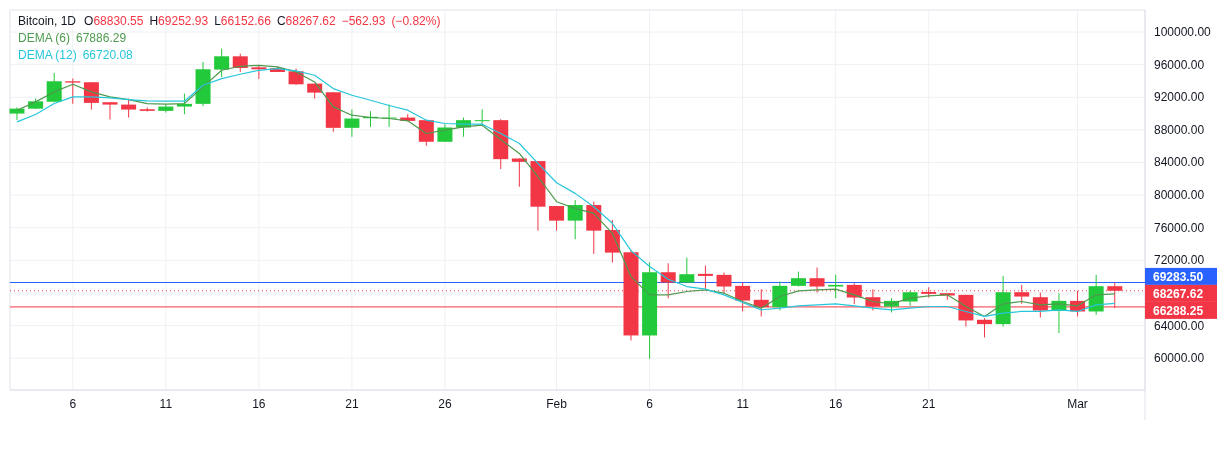 Image resolution: width=1231 pixels, height=452 pixels. What do you see at coordinates (1179, 358) in the screenshot?
I see `y-tick-label: 60000.00` at bounding box center [1179, 358].